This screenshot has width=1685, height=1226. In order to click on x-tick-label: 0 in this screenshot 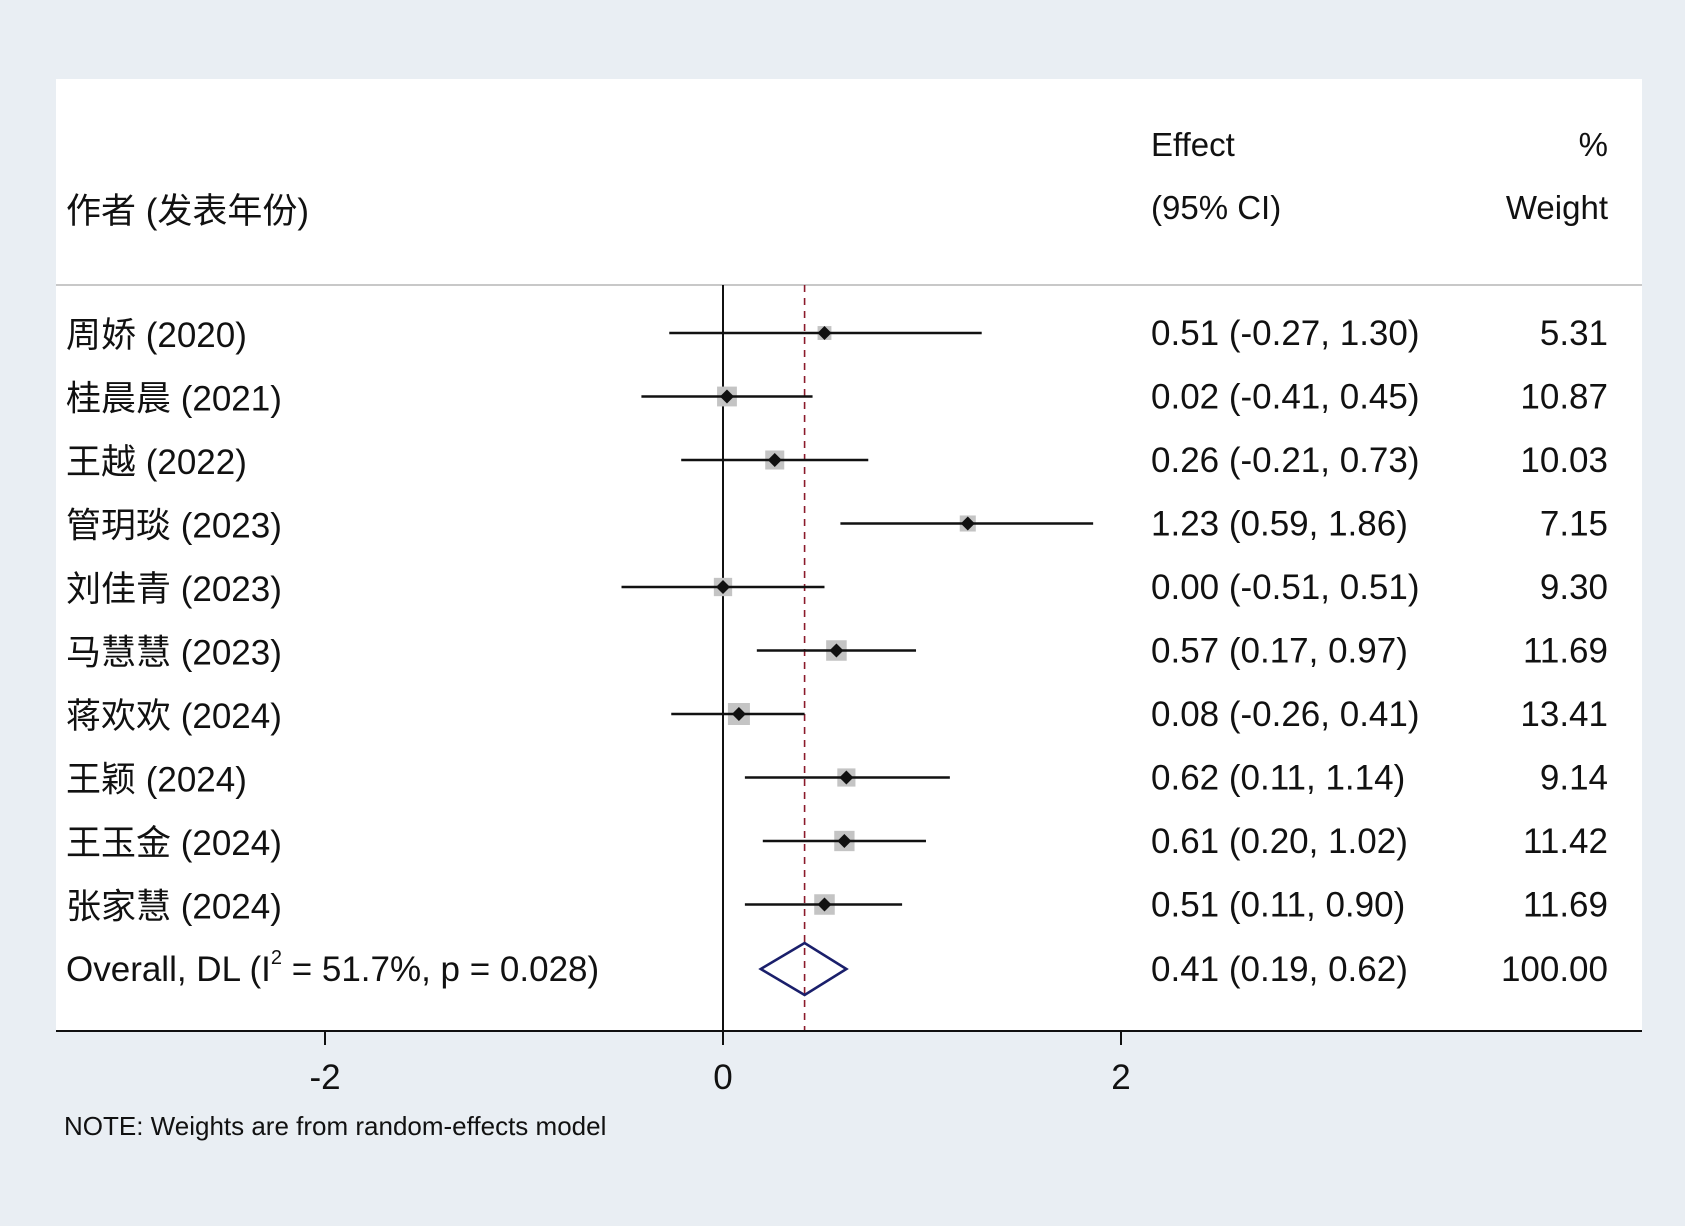, I will do `click(722, 1077)`.